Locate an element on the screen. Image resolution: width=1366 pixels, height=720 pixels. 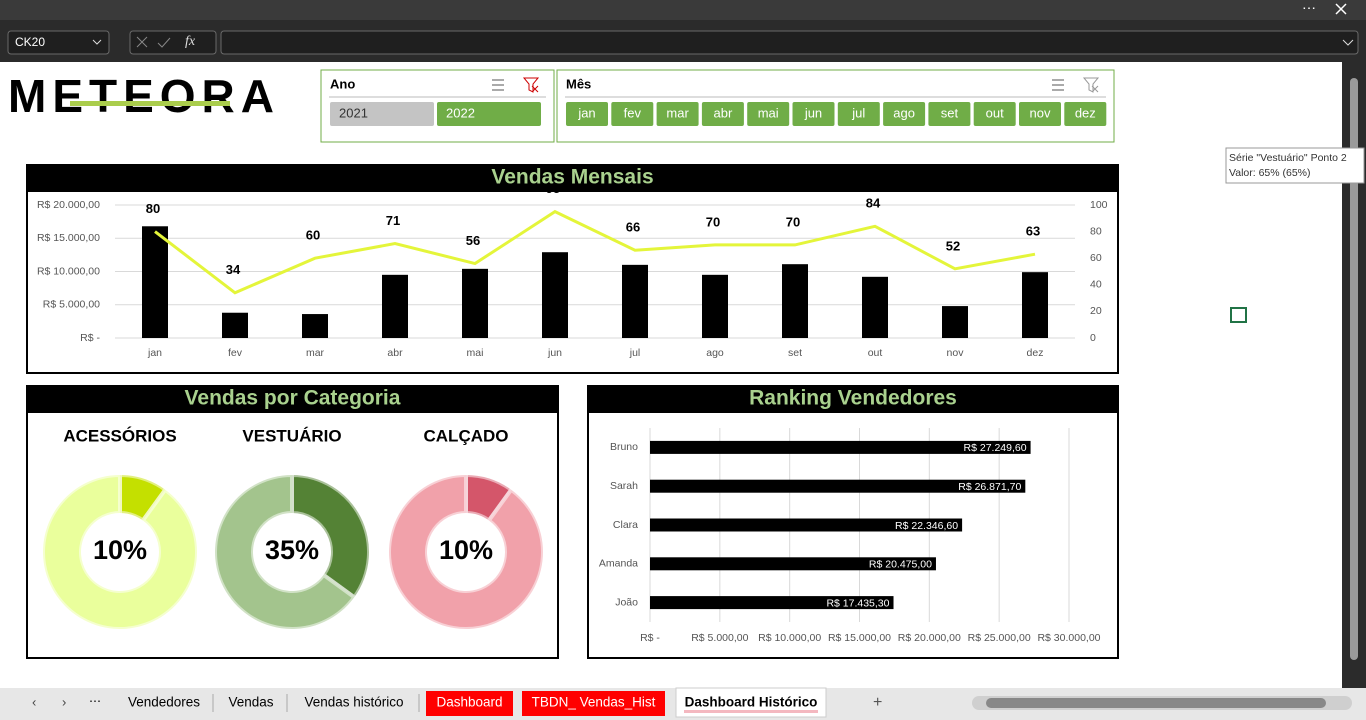
x-tick-label: nov is located at coordinates (956, 353).